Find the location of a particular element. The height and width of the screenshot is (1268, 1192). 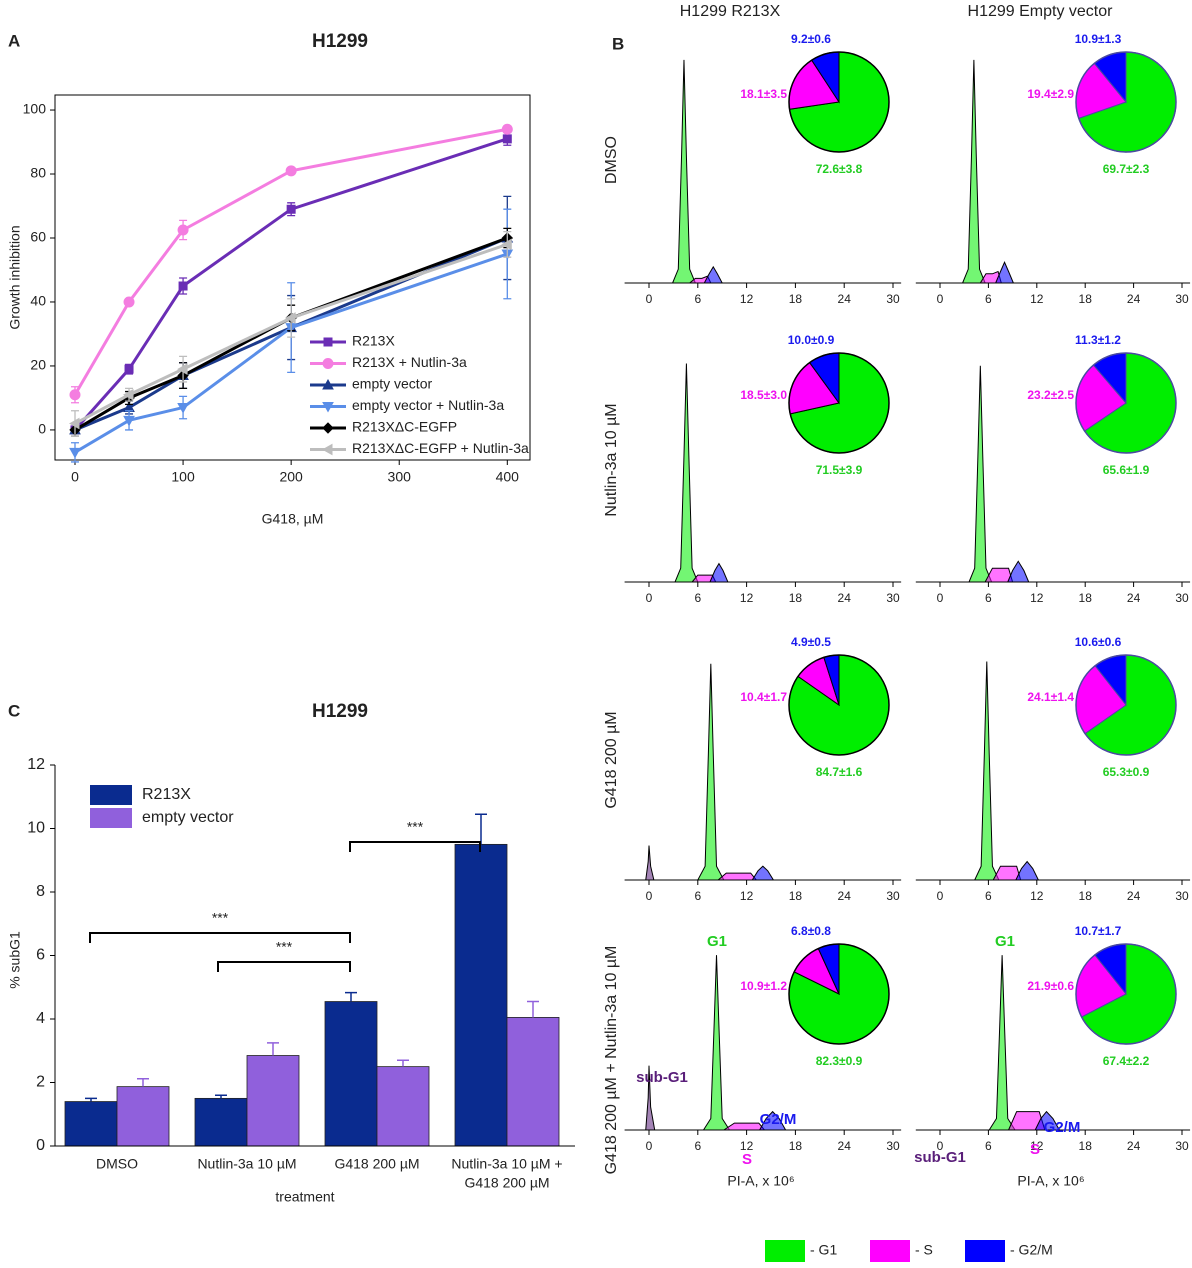

pie-label: 21.9±0.6 is located at coordinates (1050, 986).